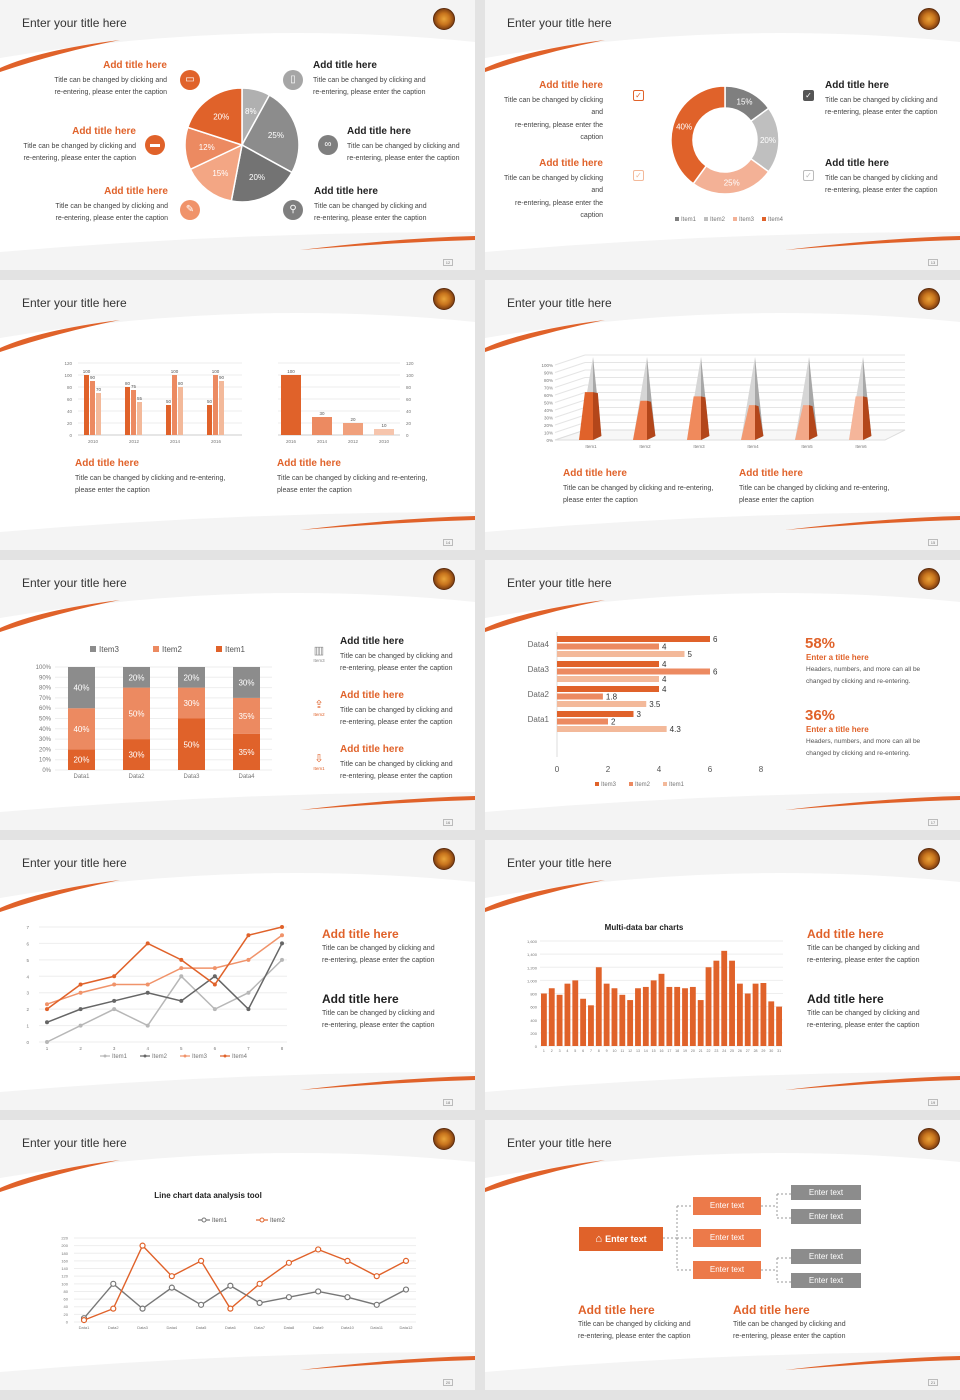 The width and height of the screenshot is (960, 1400). I want to click on stat-percentage: 58%, so click(820, 643).